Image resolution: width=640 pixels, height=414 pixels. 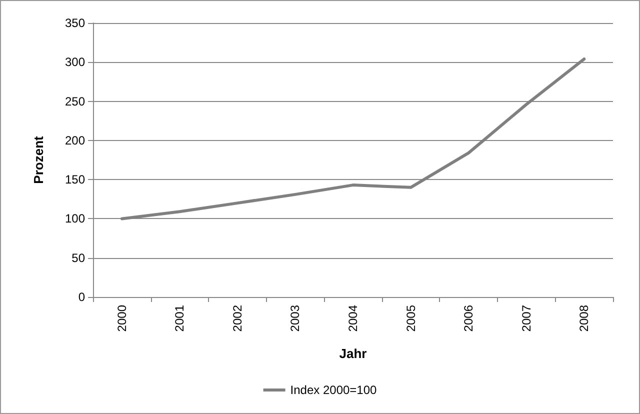 What do you see at coordinates (75, 23) in the screenshot?
I see `y-tick-label: 350` at bounding box center [75, 23].